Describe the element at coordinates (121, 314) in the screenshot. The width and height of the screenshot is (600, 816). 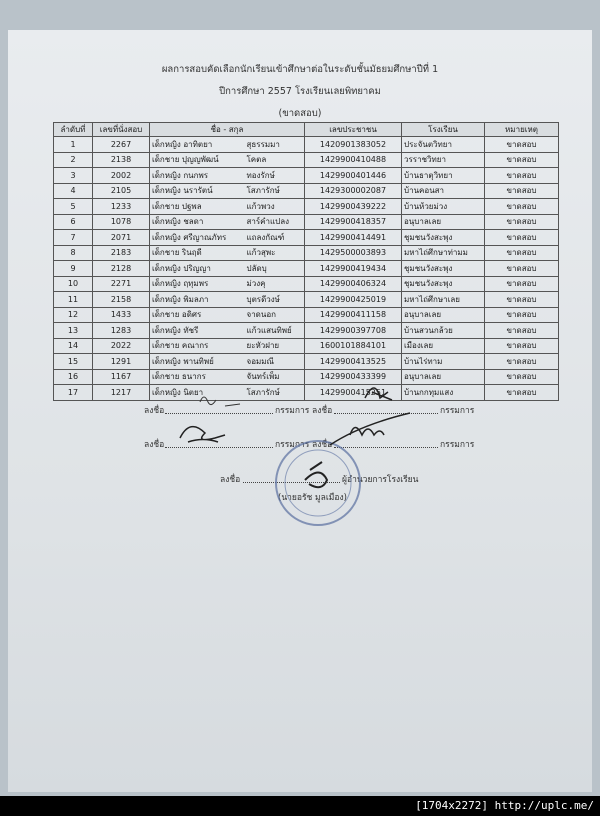
I see `table-cell: 1433` at that location.